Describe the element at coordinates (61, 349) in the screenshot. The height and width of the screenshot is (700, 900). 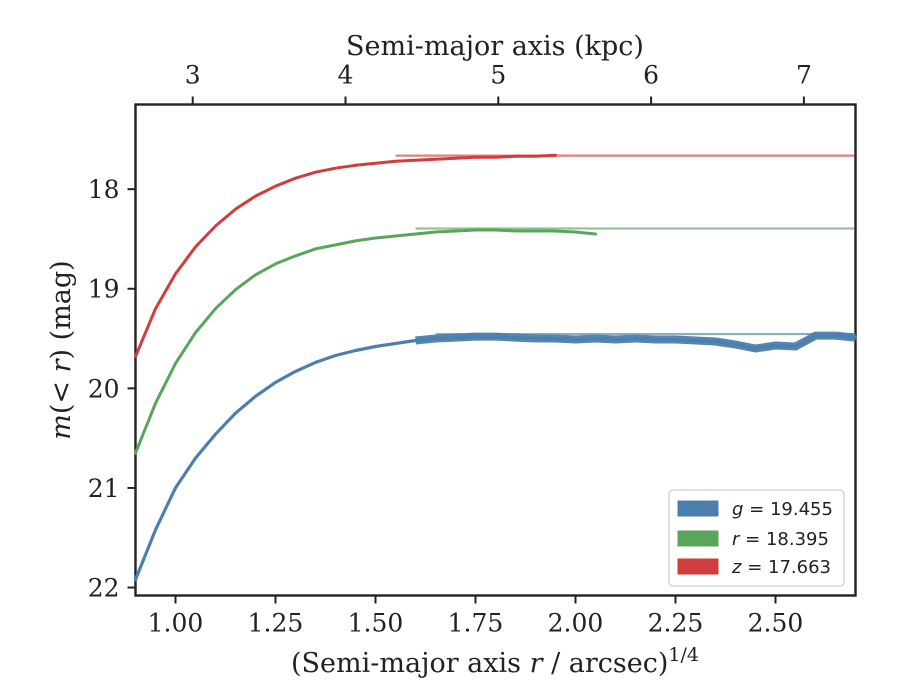
I see `y-axis-title: m(< r) (mag)` at that location.